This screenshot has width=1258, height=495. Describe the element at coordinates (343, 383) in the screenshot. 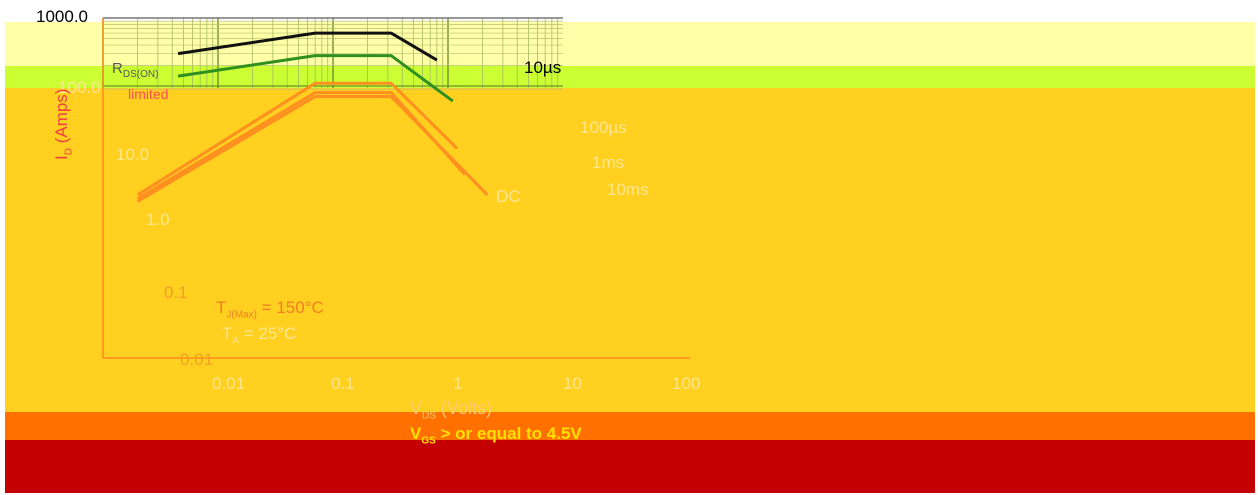

I see `x-tick-label: 0.1` at that location.